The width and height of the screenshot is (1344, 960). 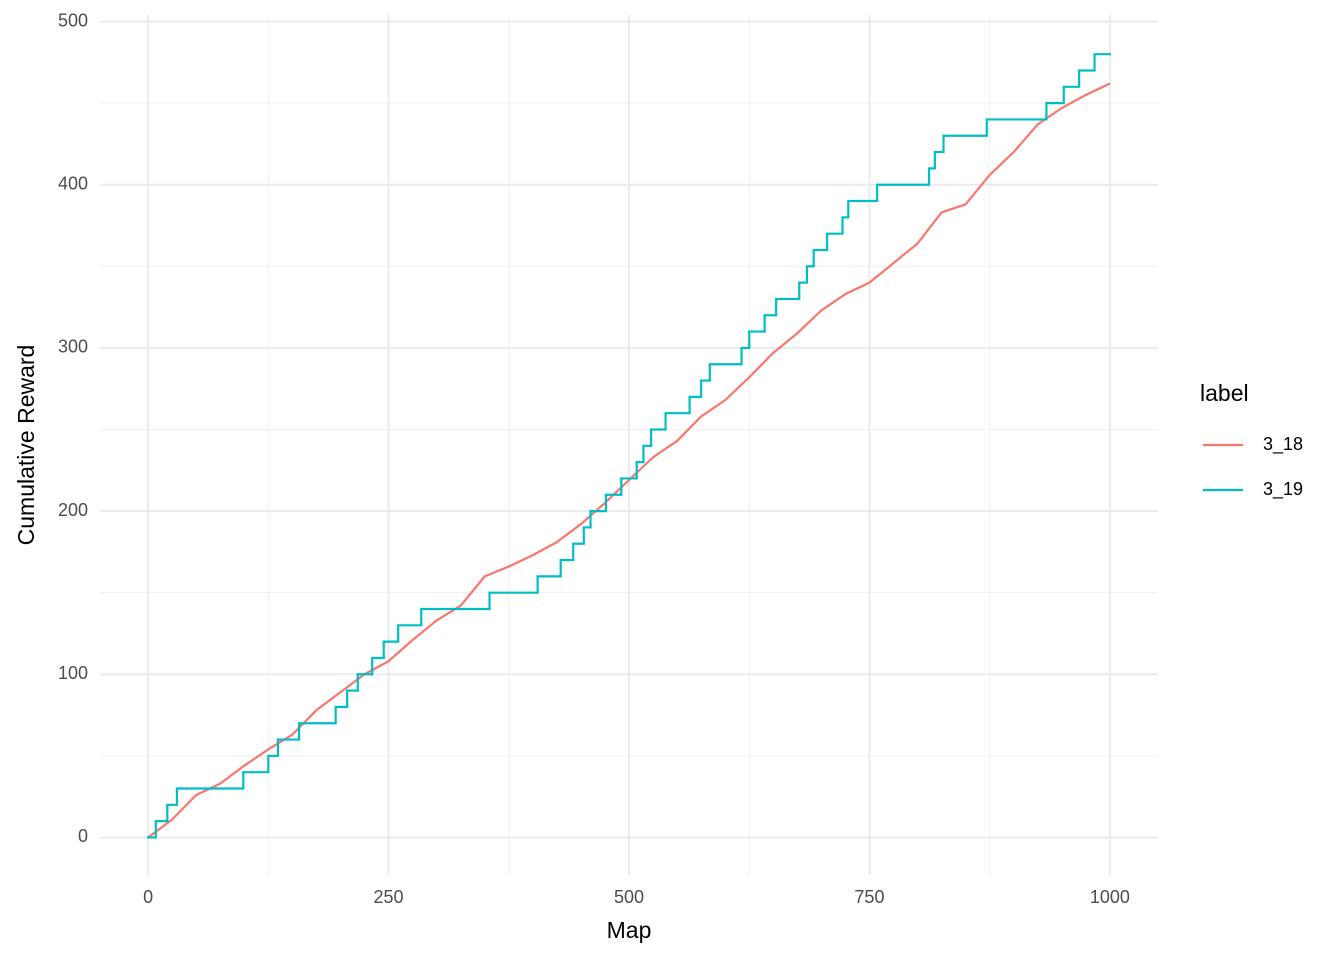 What do you see at coordinates (1283, 489) in the screenshot?
I see `legend-label: 3_19` at bounding box center [1283, 489].